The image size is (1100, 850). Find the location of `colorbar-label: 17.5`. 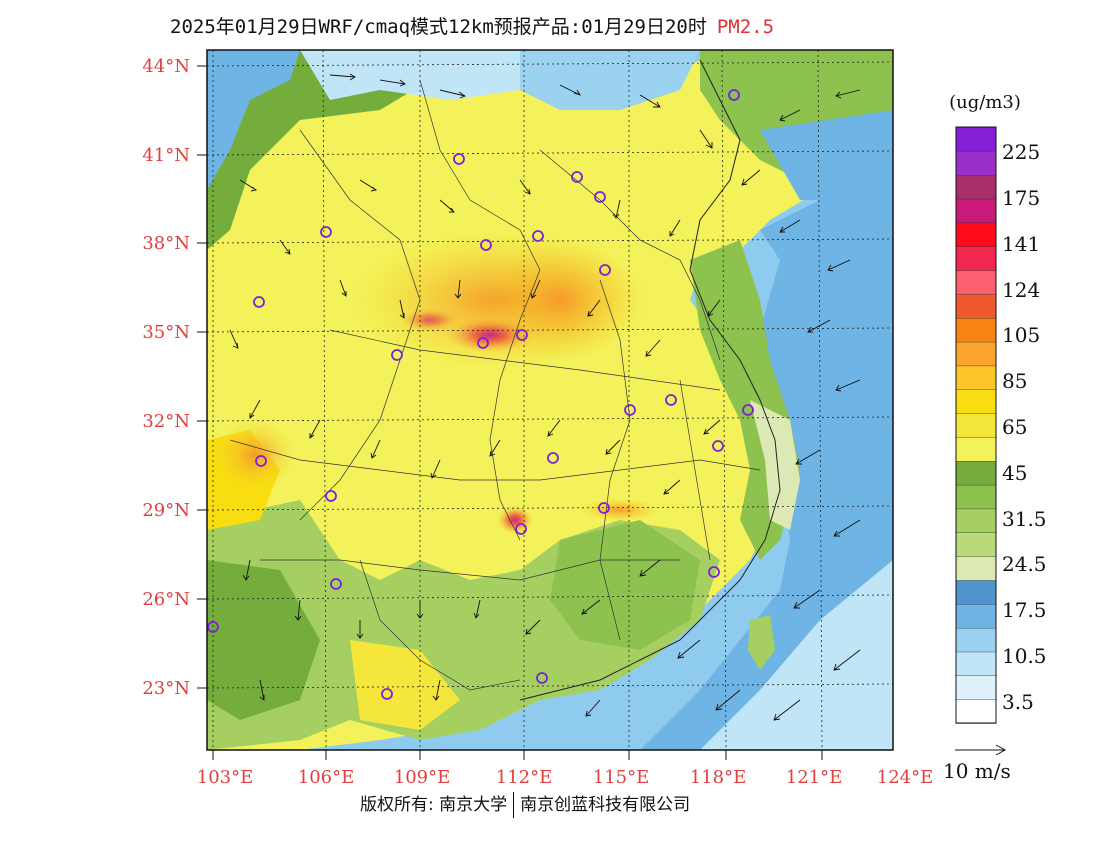

colorbar-label: 17.5 is located at coordinates (1024, 610).